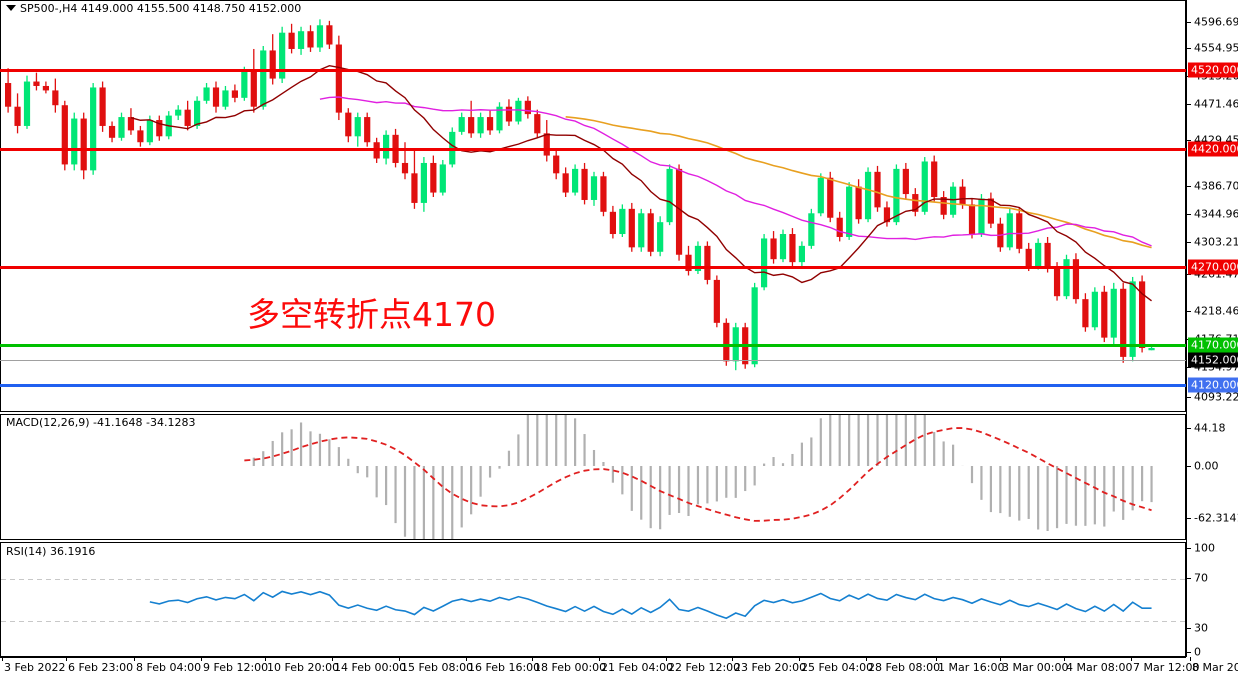 This screenshot has height=687, width=1238. What do you see at coordinates (371, 314) in the screenshot?
I see `chart-annotation: 多空转折点4170` at bounding box center [371, 314].